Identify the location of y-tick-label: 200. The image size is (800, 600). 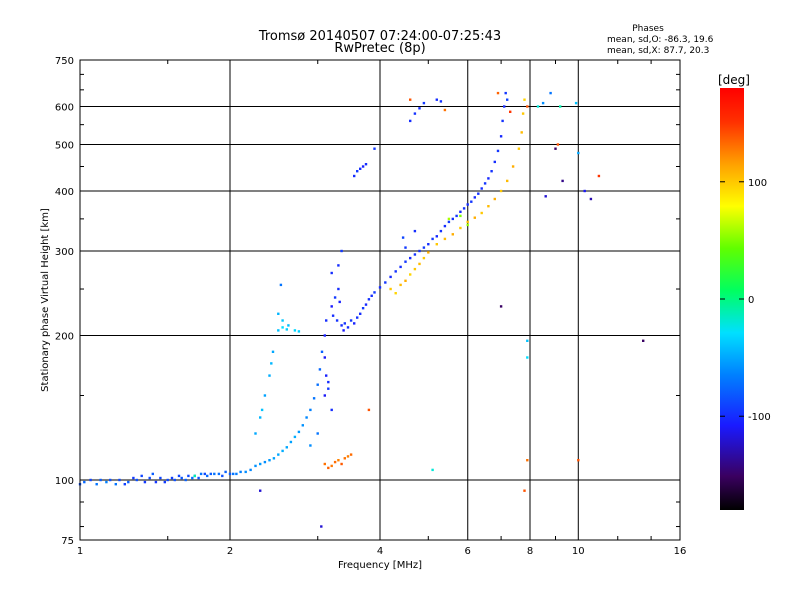
(64, 337).